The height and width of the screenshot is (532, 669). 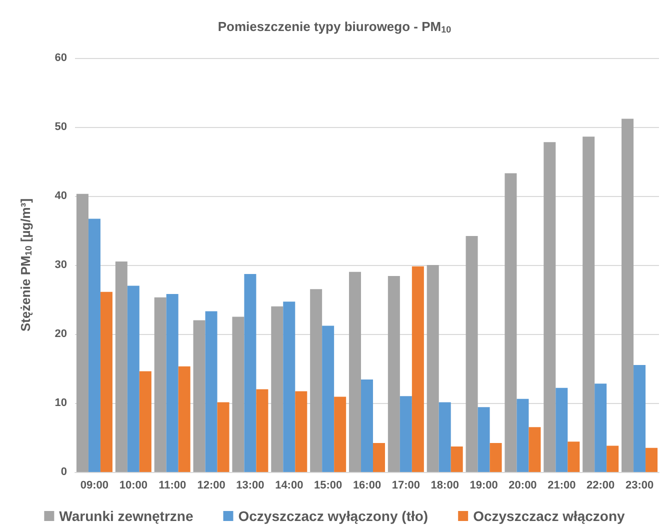 What do you see at coordinates (211, 486) in the screenshot?
I see `x-tick-label: 12:00` at bounding box center [211, 486].